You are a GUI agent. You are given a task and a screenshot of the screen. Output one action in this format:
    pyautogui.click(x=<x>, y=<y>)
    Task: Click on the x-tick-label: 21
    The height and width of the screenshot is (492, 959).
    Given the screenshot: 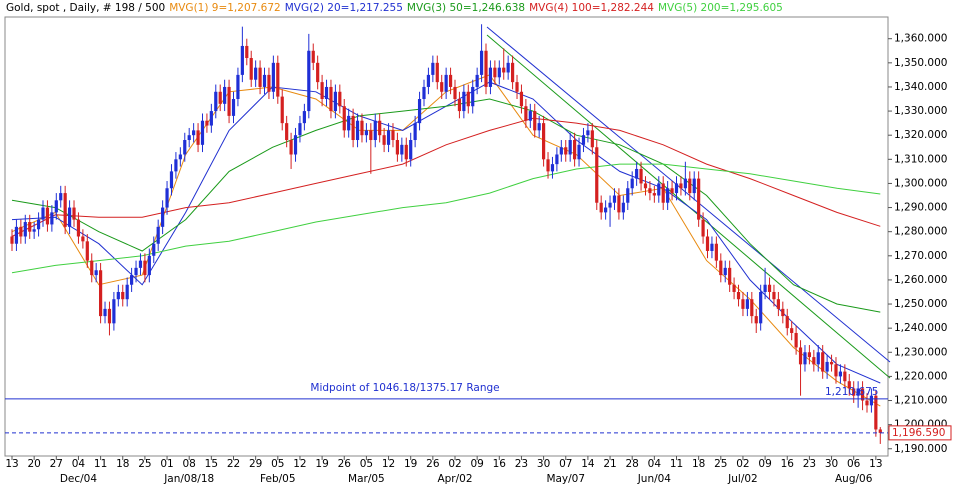 What is the action you would take?
    pyautogui.click(x=609, y=464)
    